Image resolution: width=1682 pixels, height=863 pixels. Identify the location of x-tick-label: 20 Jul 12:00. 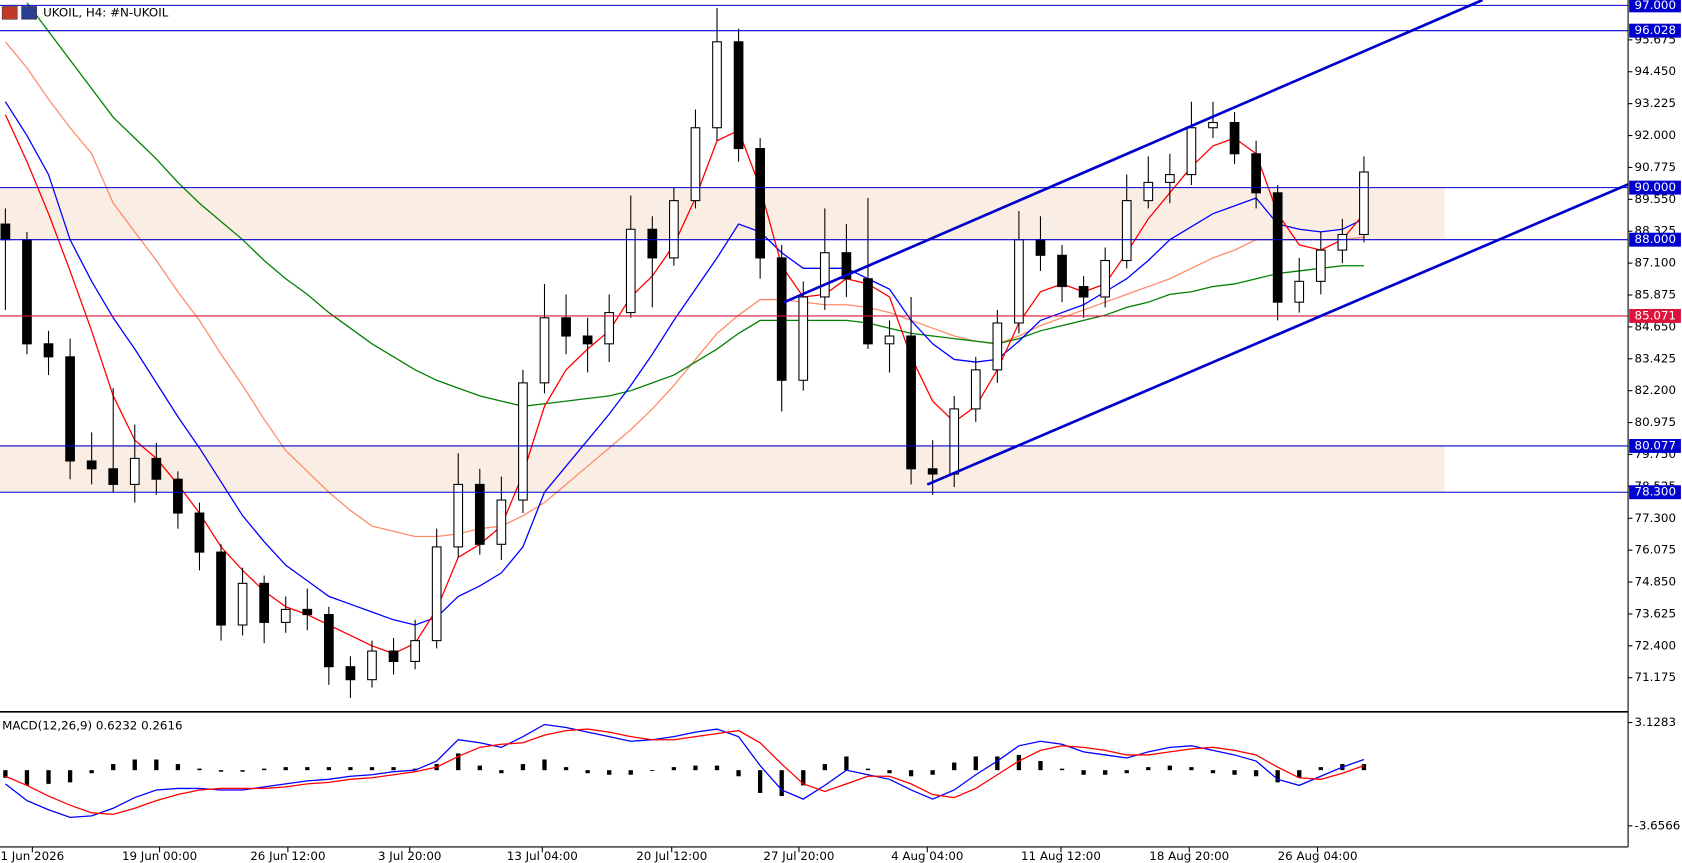
(671, 856).